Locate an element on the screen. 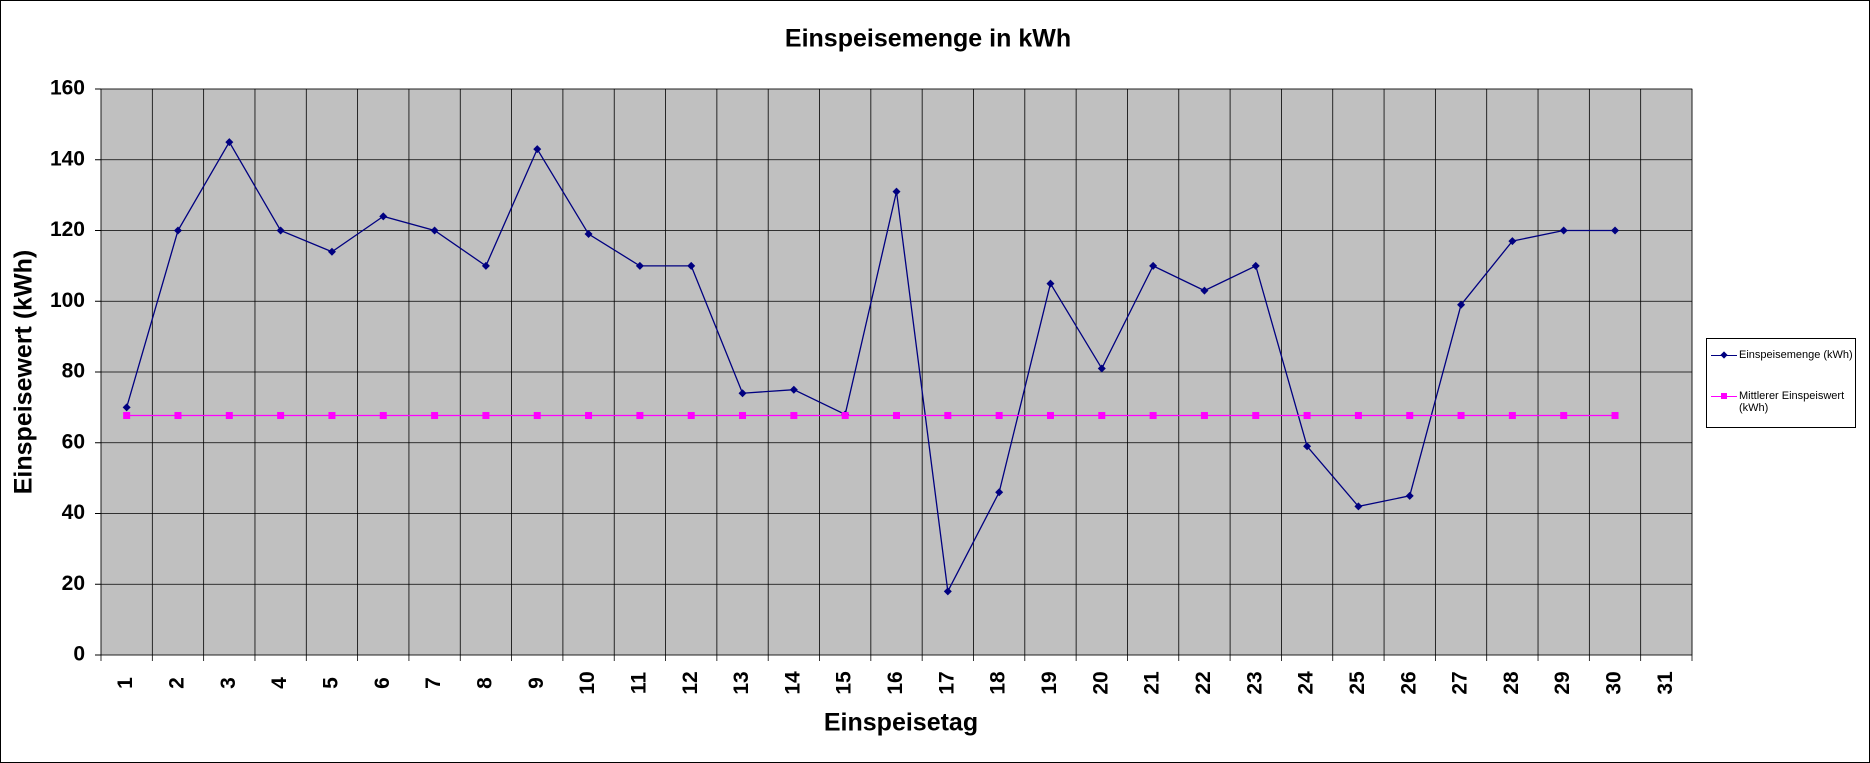  legend-label: Mittlerer Einspeiswert (kWh) is located at coordinates (1792, 402).